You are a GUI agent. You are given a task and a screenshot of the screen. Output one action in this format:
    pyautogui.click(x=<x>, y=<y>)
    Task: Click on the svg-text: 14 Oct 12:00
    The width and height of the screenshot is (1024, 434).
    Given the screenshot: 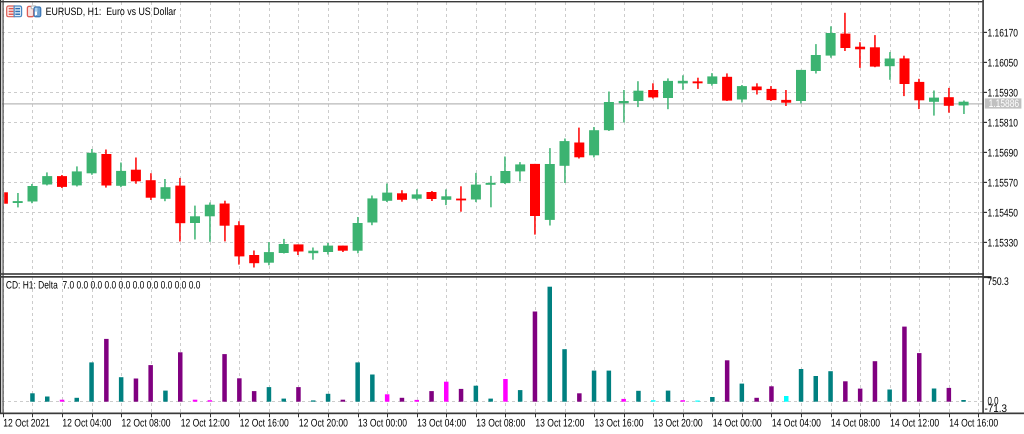 What is the action you would take?
    pyautogui.click(x=914, y=423)
    